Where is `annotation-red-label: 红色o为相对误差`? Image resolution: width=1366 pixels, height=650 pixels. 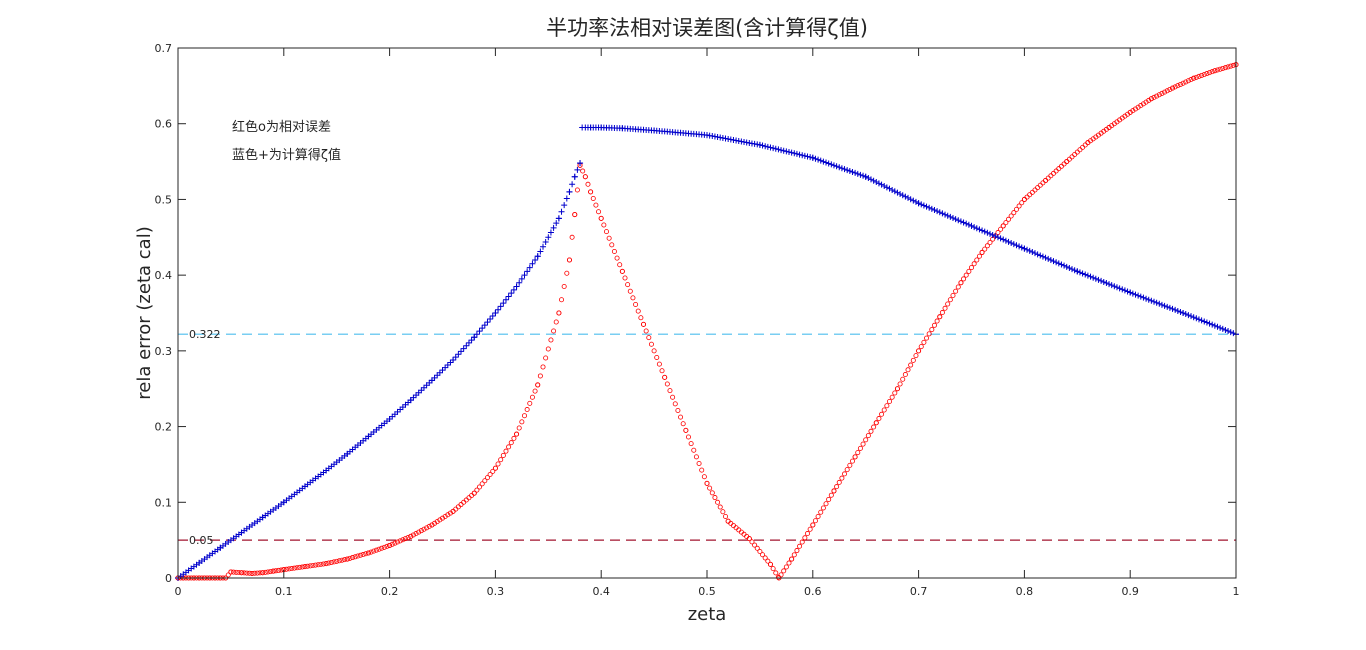 annotation-red-label: 红色o为相对误差 is located at coordinates (281, 127).